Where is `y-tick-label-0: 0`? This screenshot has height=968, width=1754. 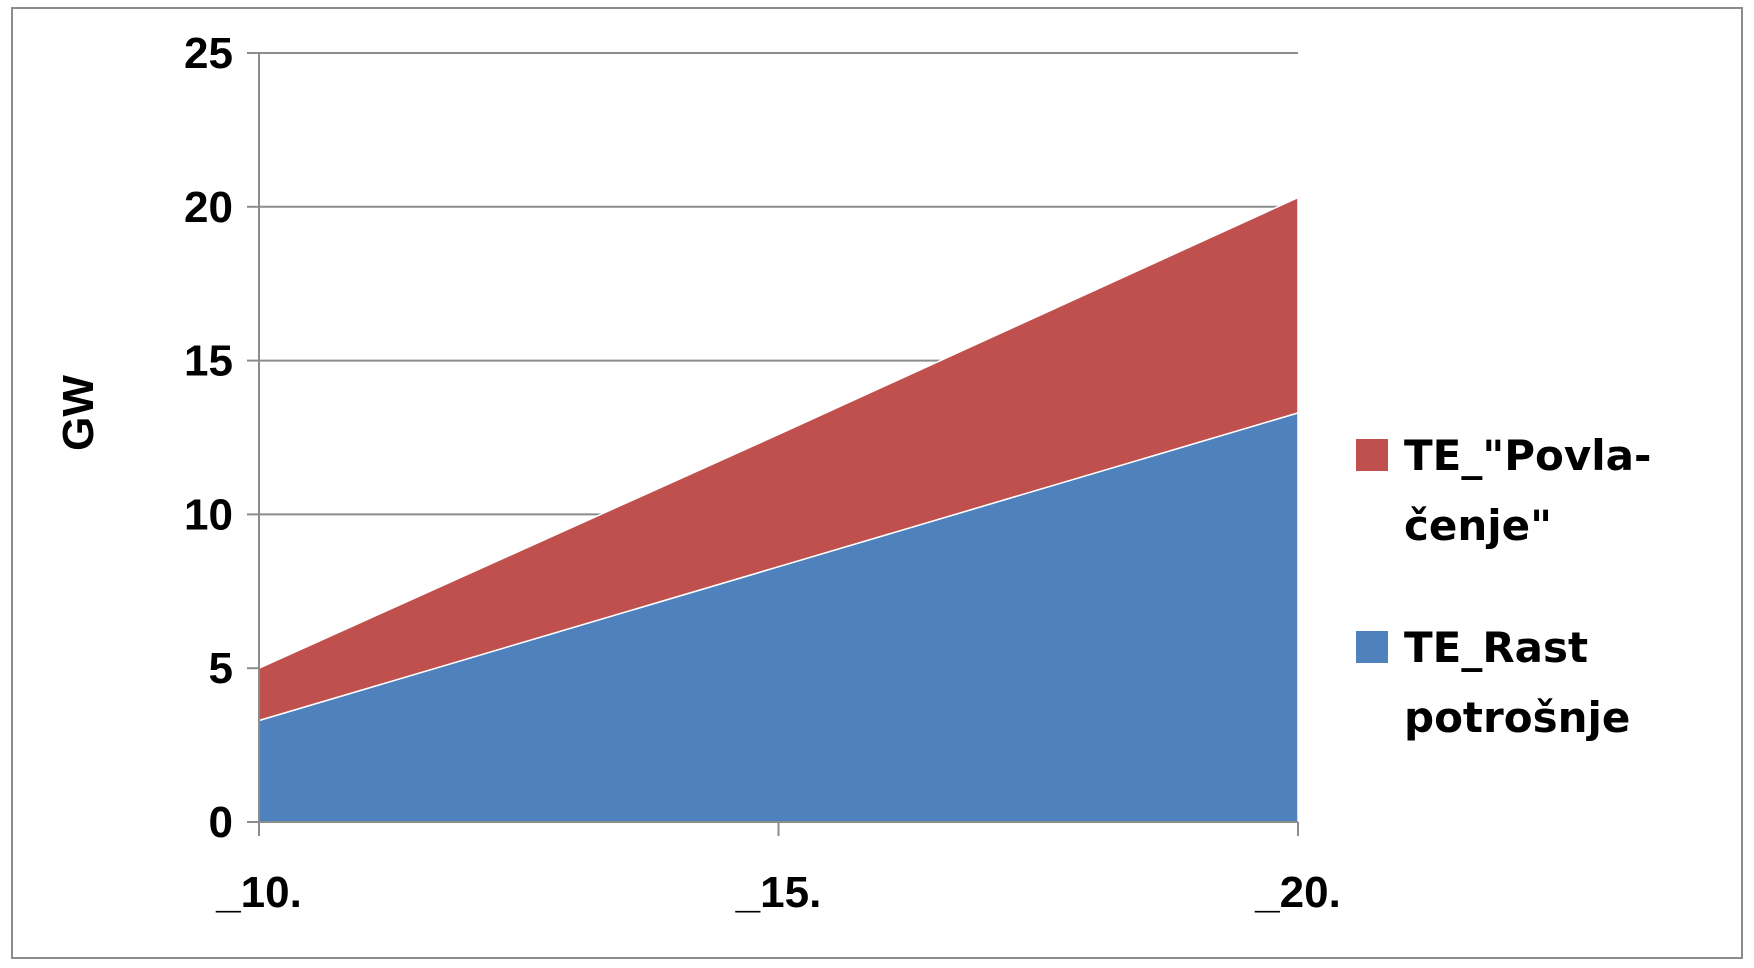 y-tick-label-0: 0 is located at coordinates (221, 822).